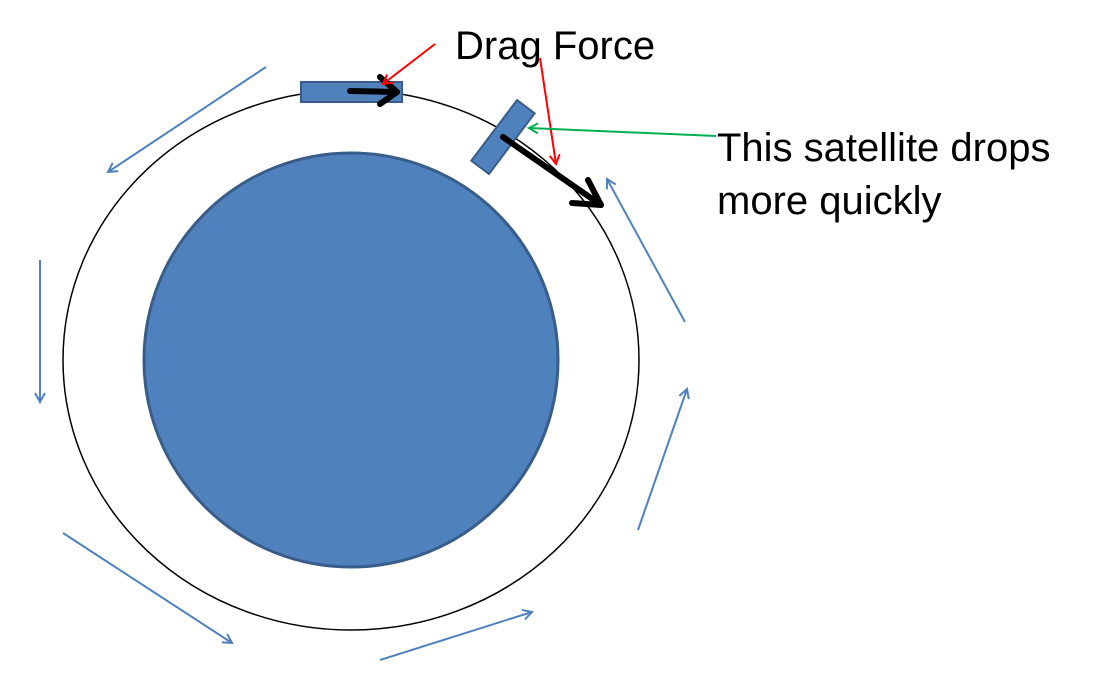 The height and width of the screenshot is (683, 1108). Describe the element at coordinates (547, 110) in the screenshot. I see `drag-pointer-to-tilted-satellite` at that location.